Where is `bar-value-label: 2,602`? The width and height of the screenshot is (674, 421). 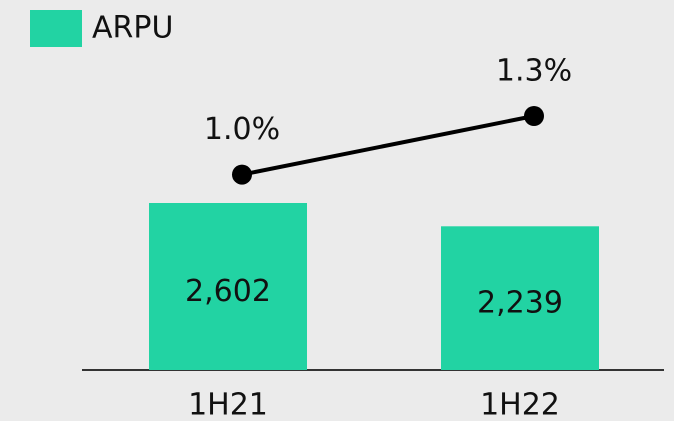
bar-value-label: 2,602 is located at coordinates (228, 291).